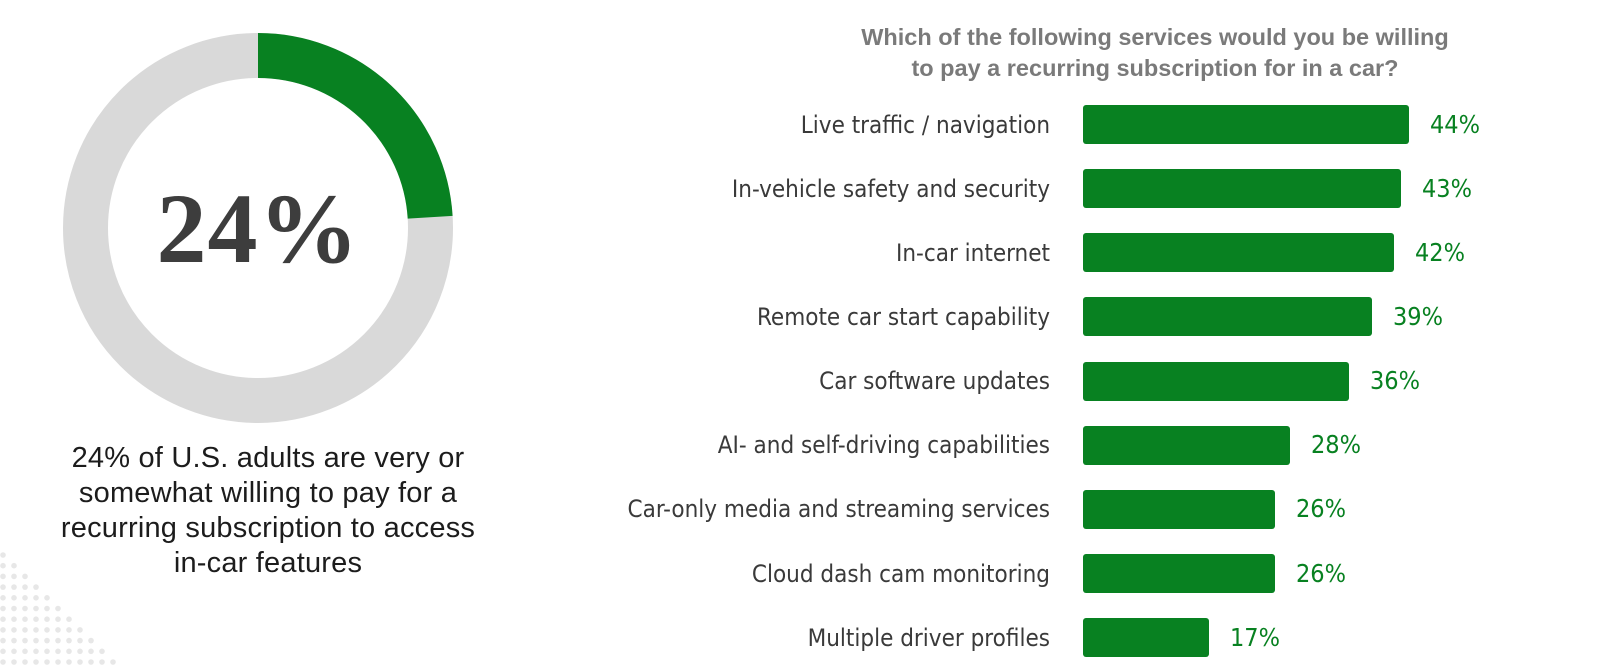  Describe the element at coordinates (903, 316) in the screenshot. I see `bar-category-label: Remote car start capability` at that location.